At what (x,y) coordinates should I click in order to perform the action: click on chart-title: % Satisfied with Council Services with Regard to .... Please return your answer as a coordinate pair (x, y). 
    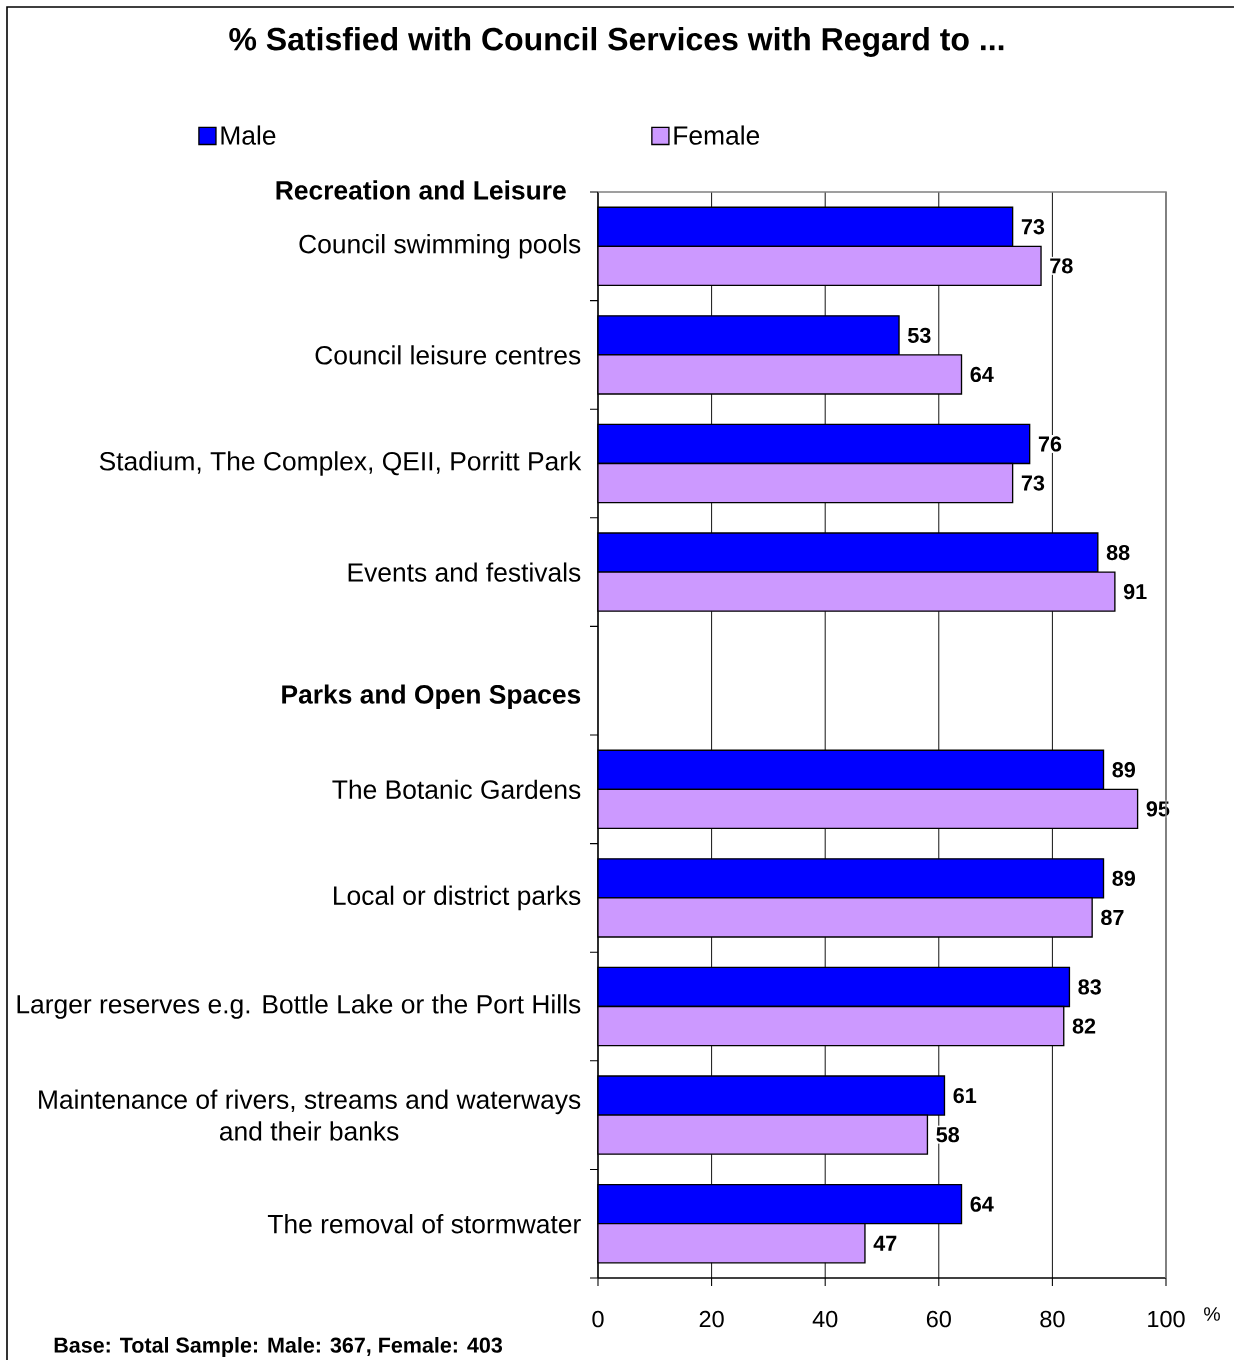
    Looking at the image, I should click on (616, 41).